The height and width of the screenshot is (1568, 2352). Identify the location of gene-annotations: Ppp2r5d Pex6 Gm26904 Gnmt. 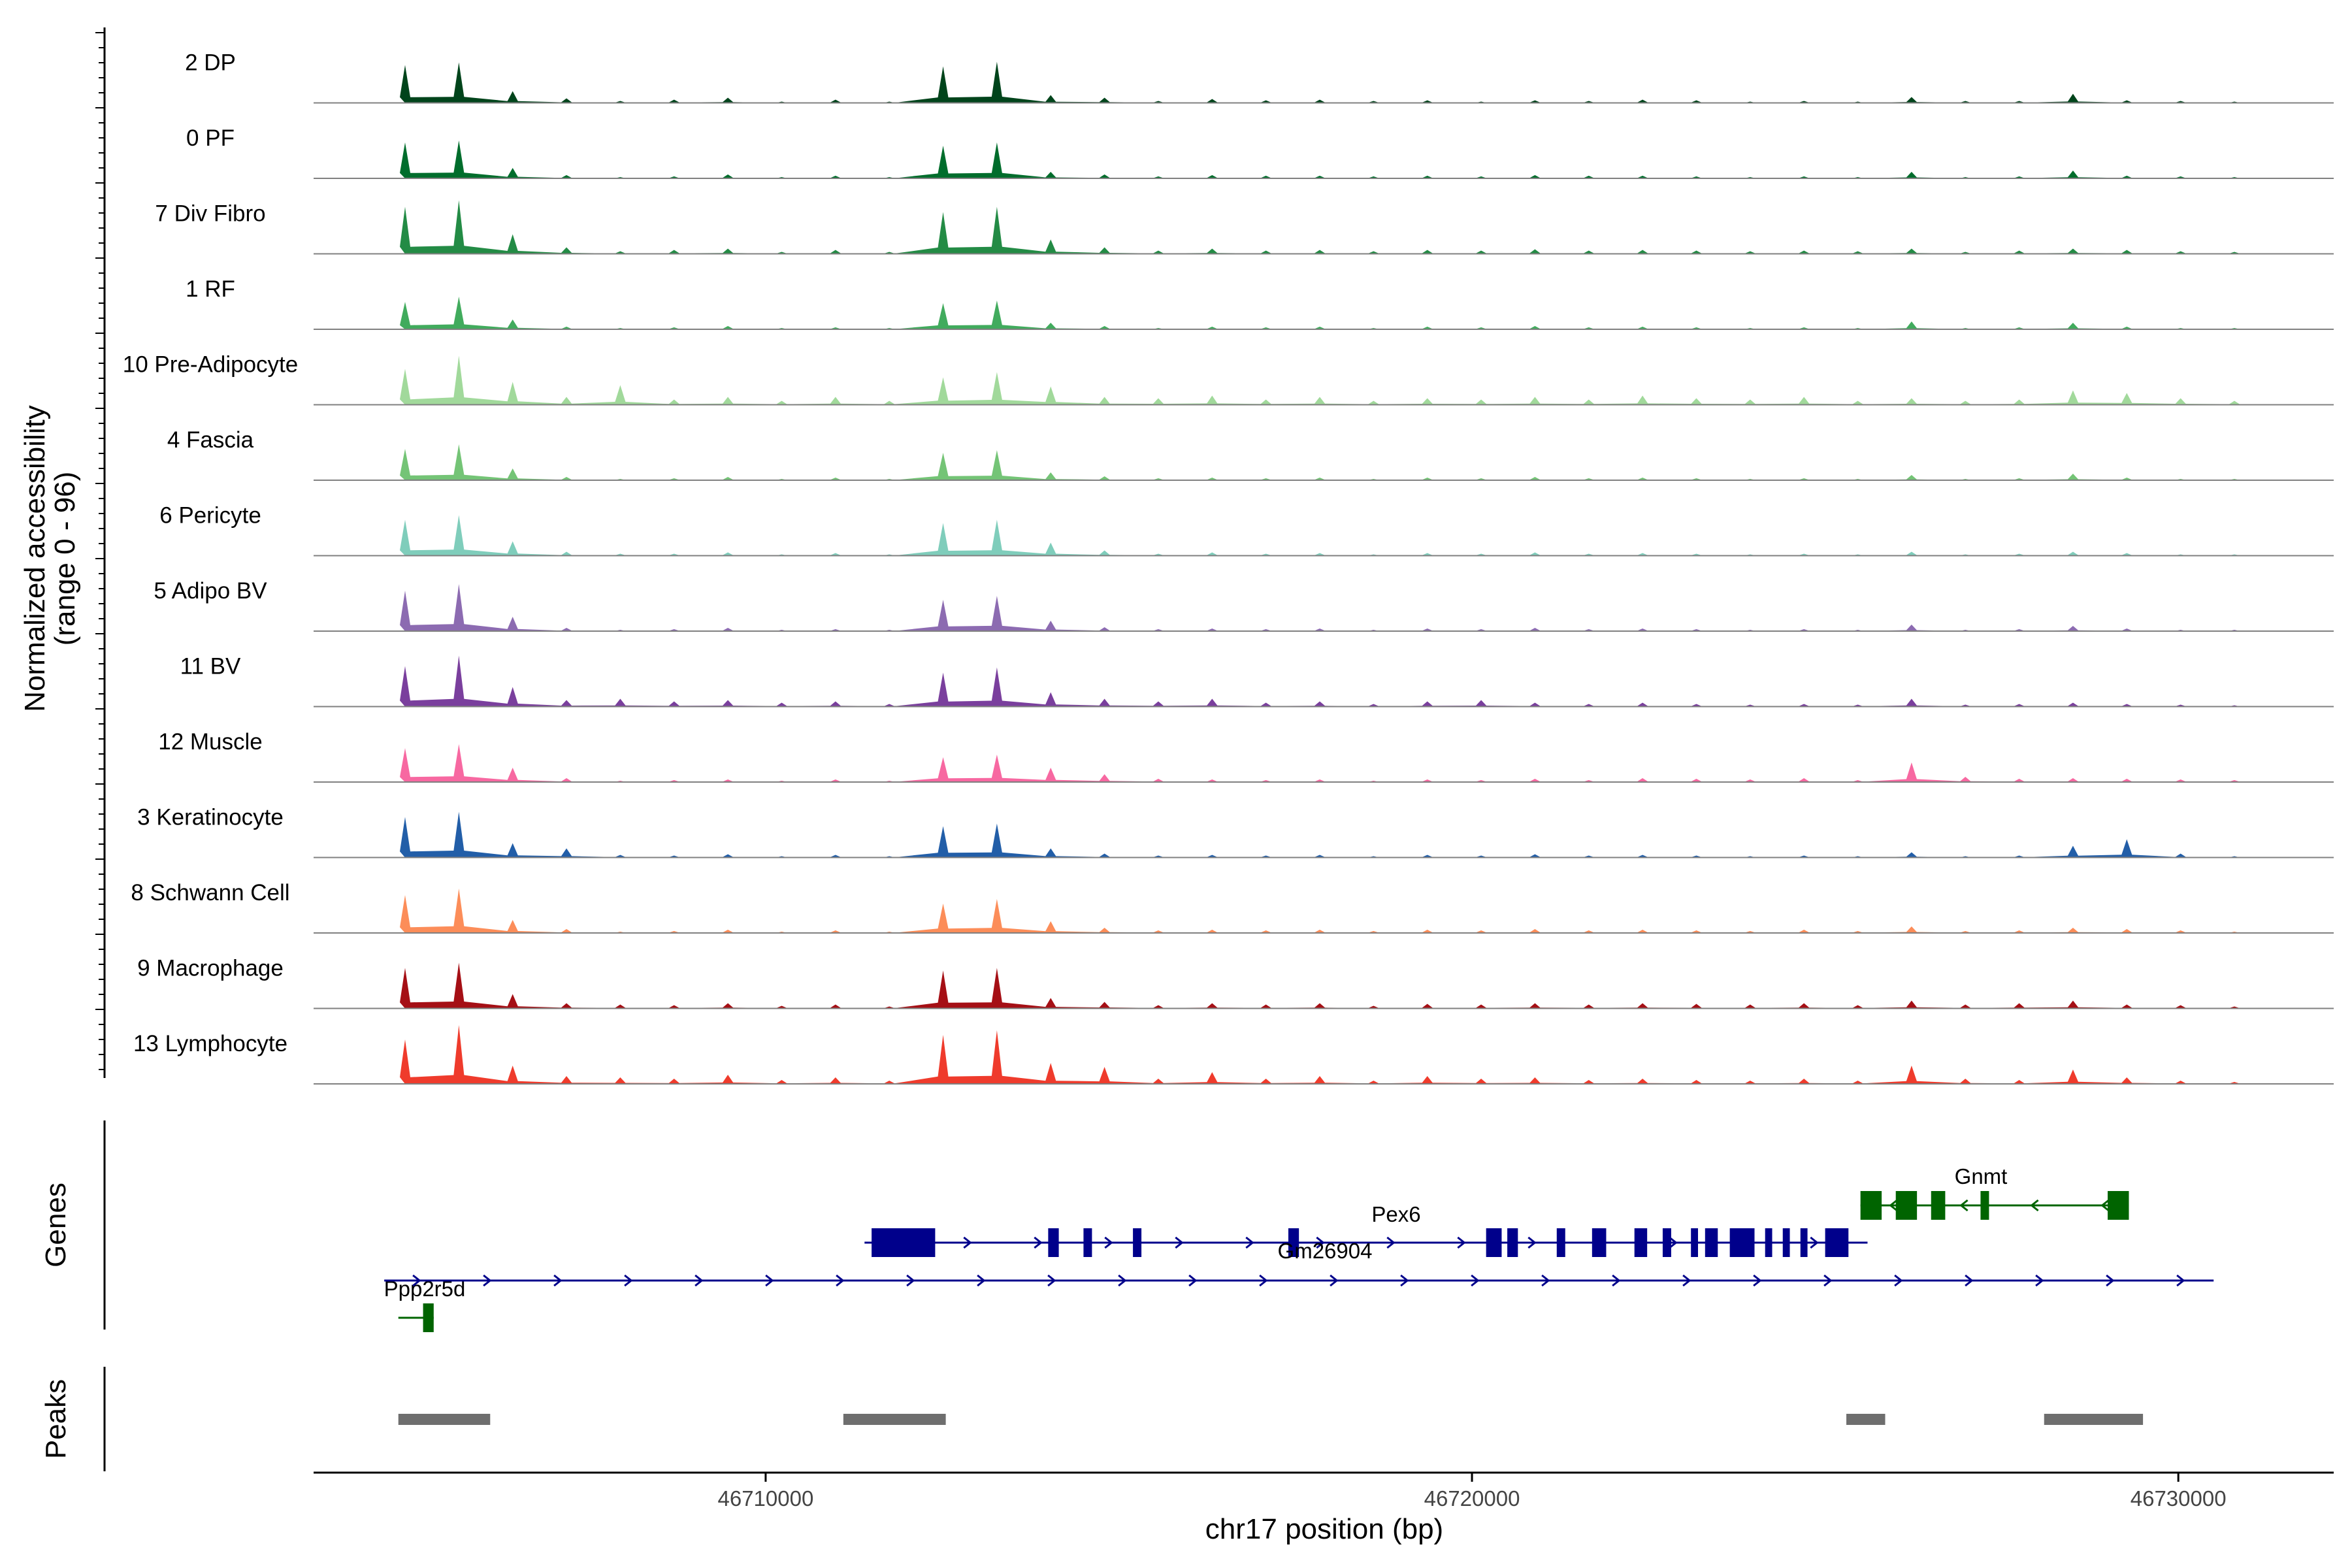
(1299, 1248).